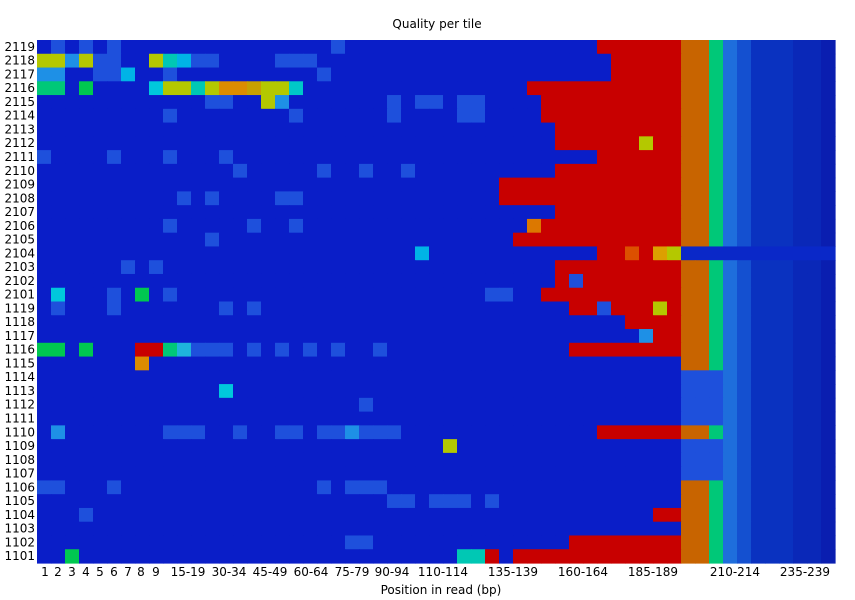 The height and width of the screenshot is (600, 855). I want to click on y-tick-label: 1115, so click(19, 363).